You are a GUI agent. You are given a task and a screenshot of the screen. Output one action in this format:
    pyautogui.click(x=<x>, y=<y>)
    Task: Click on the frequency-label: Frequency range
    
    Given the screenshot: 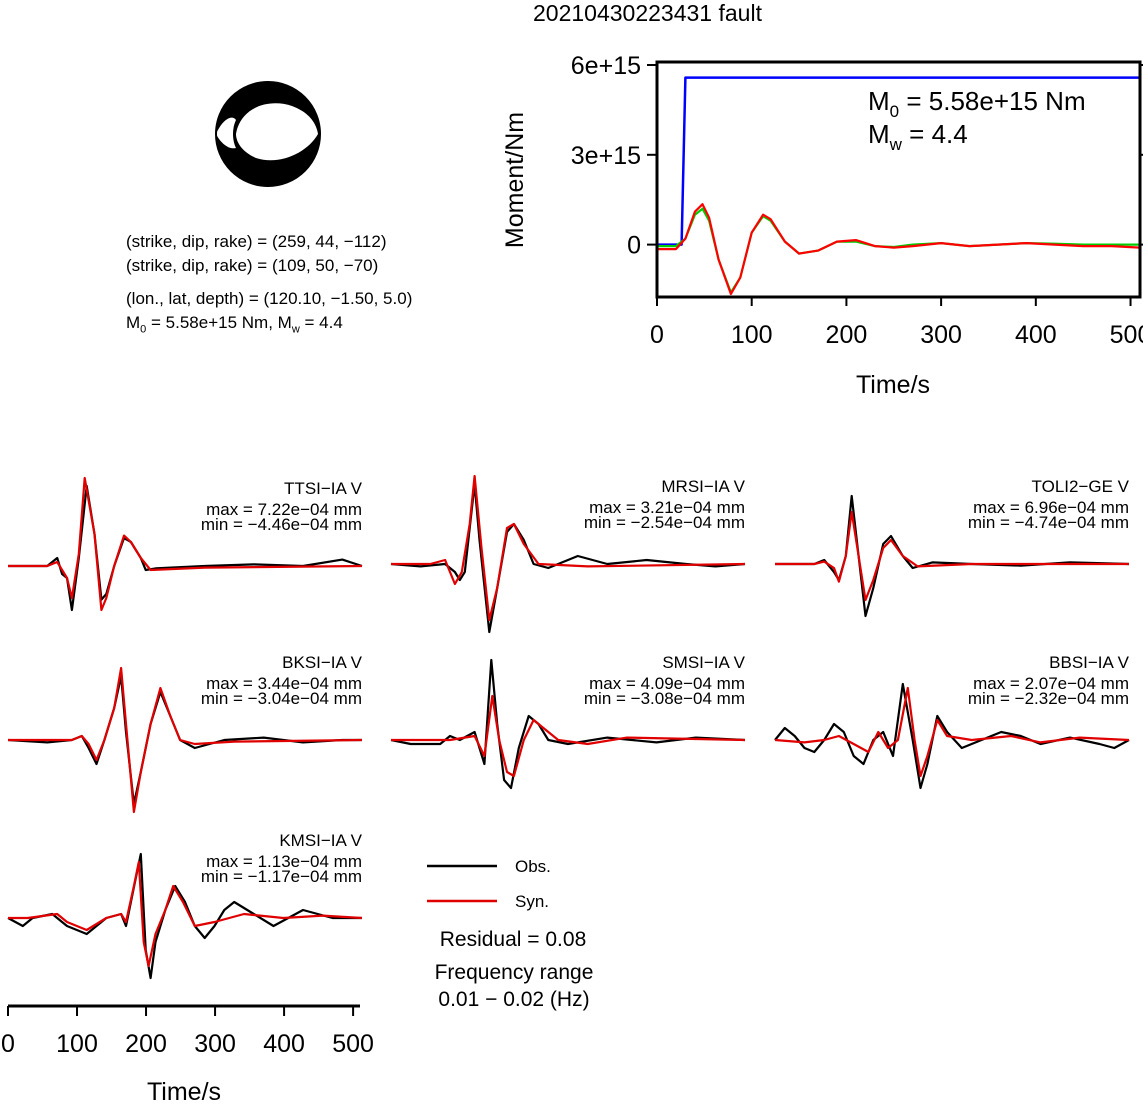 What is the action you would take?
    pyautogui.click(x=514, y=972)
    